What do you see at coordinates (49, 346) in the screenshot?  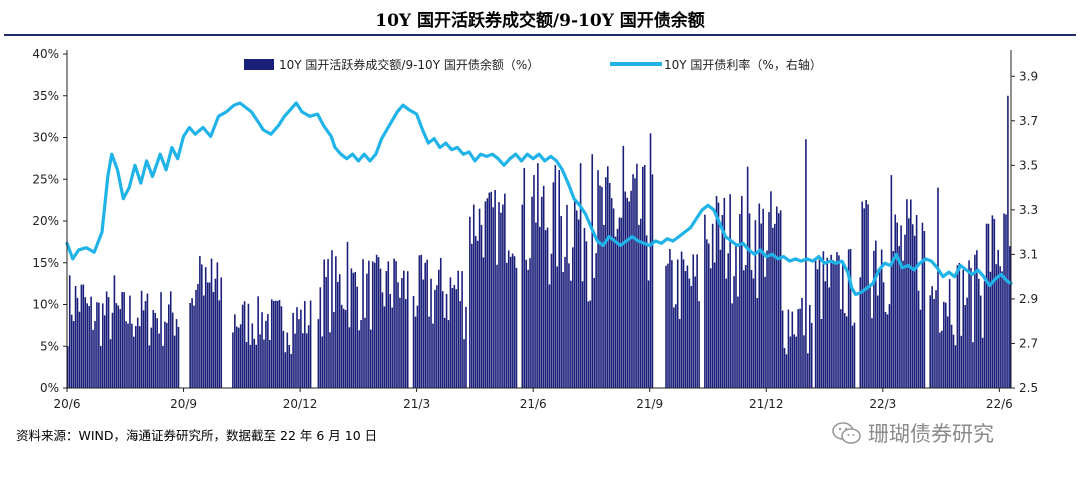 I see `y-left-tick-label: 5%` at bounding box center [49, 346].